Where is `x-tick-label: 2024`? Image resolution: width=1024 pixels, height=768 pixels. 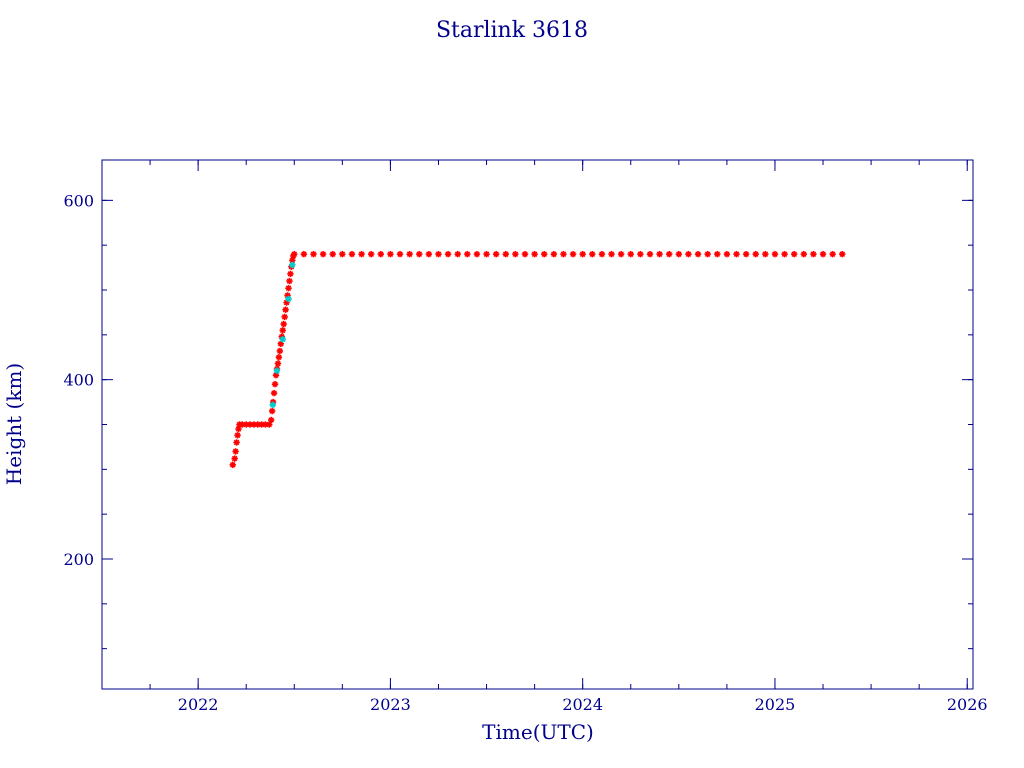
x-tick-label: 2024 is located at coordinates (582, 704).